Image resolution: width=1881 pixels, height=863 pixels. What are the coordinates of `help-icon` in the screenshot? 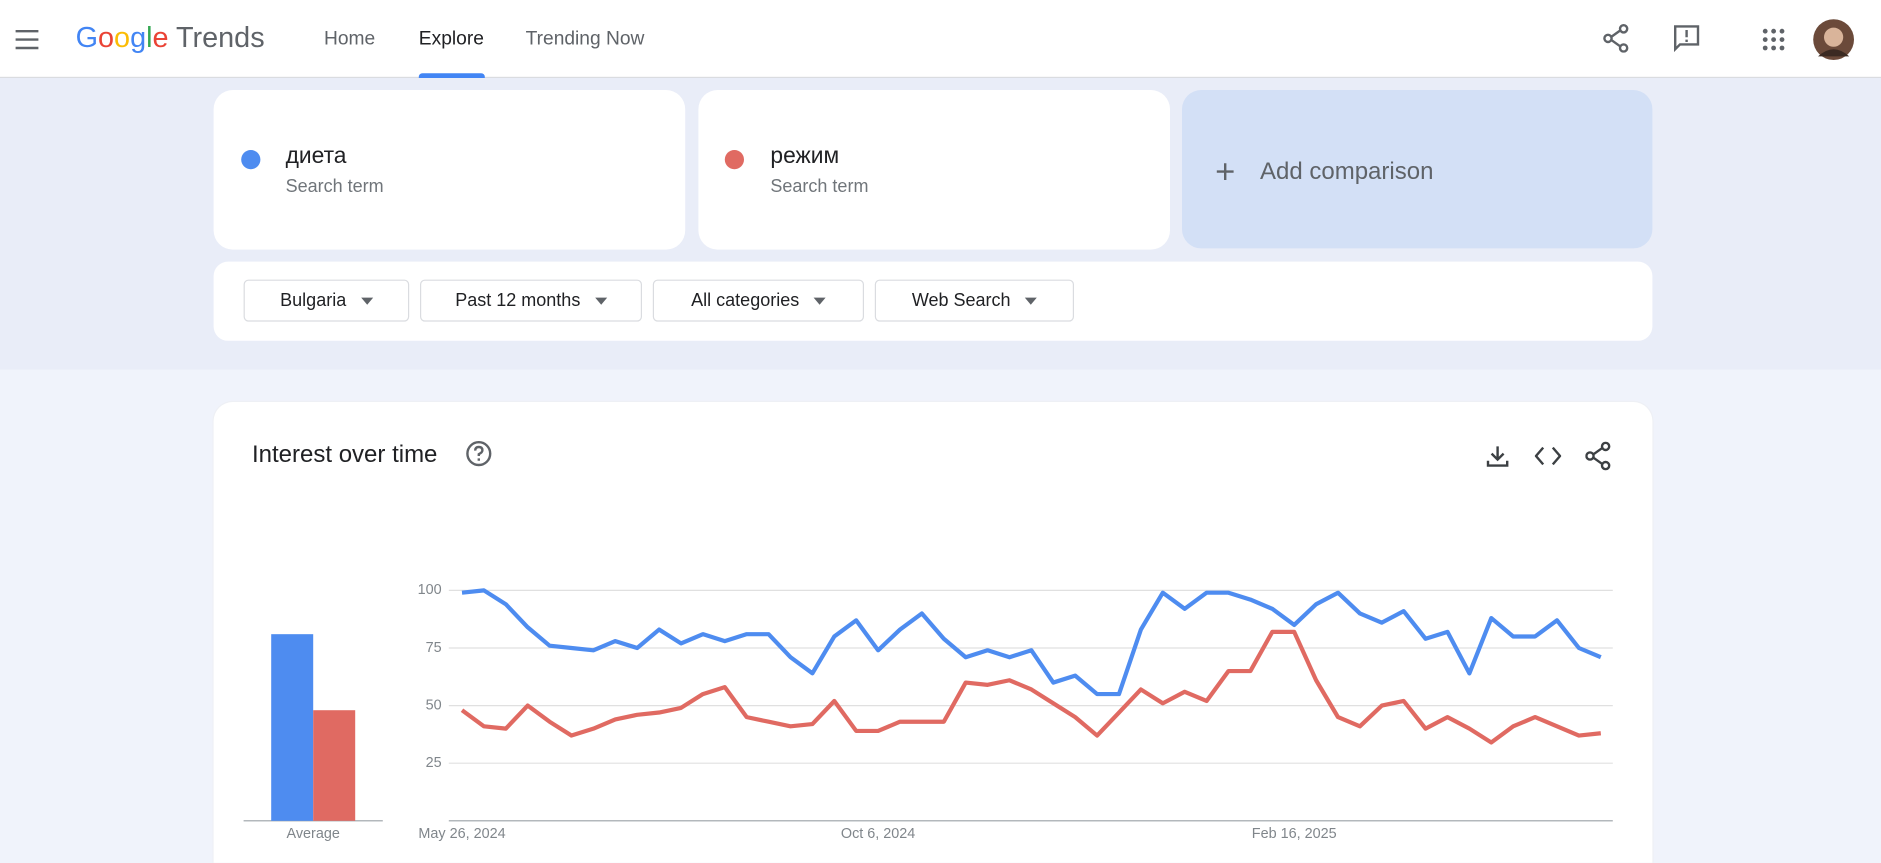 It's located at (479, 453).